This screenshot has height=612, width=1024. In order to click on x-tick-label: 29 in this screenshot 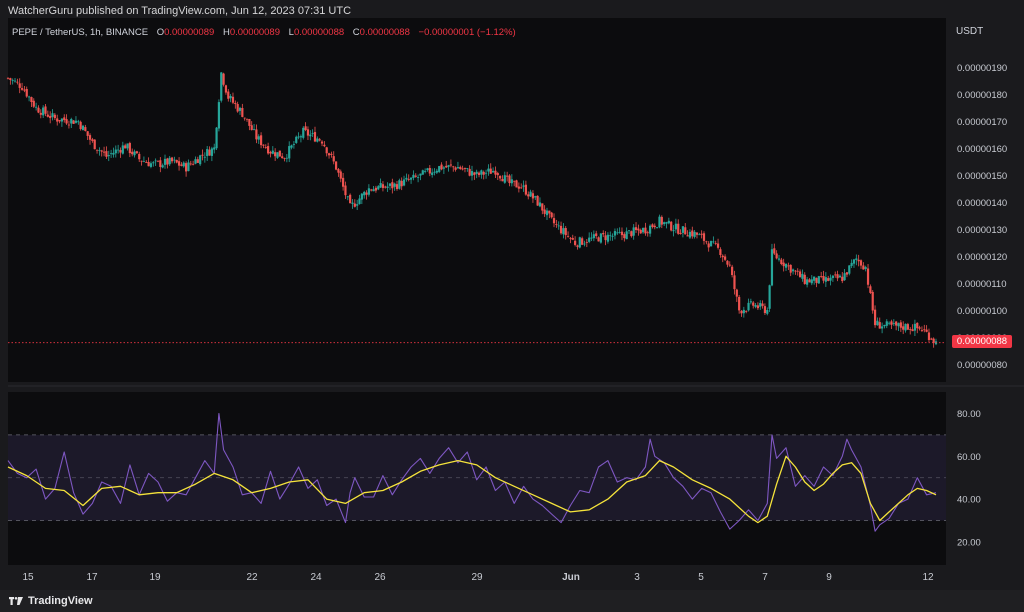, I will do `click(477, 577)`.